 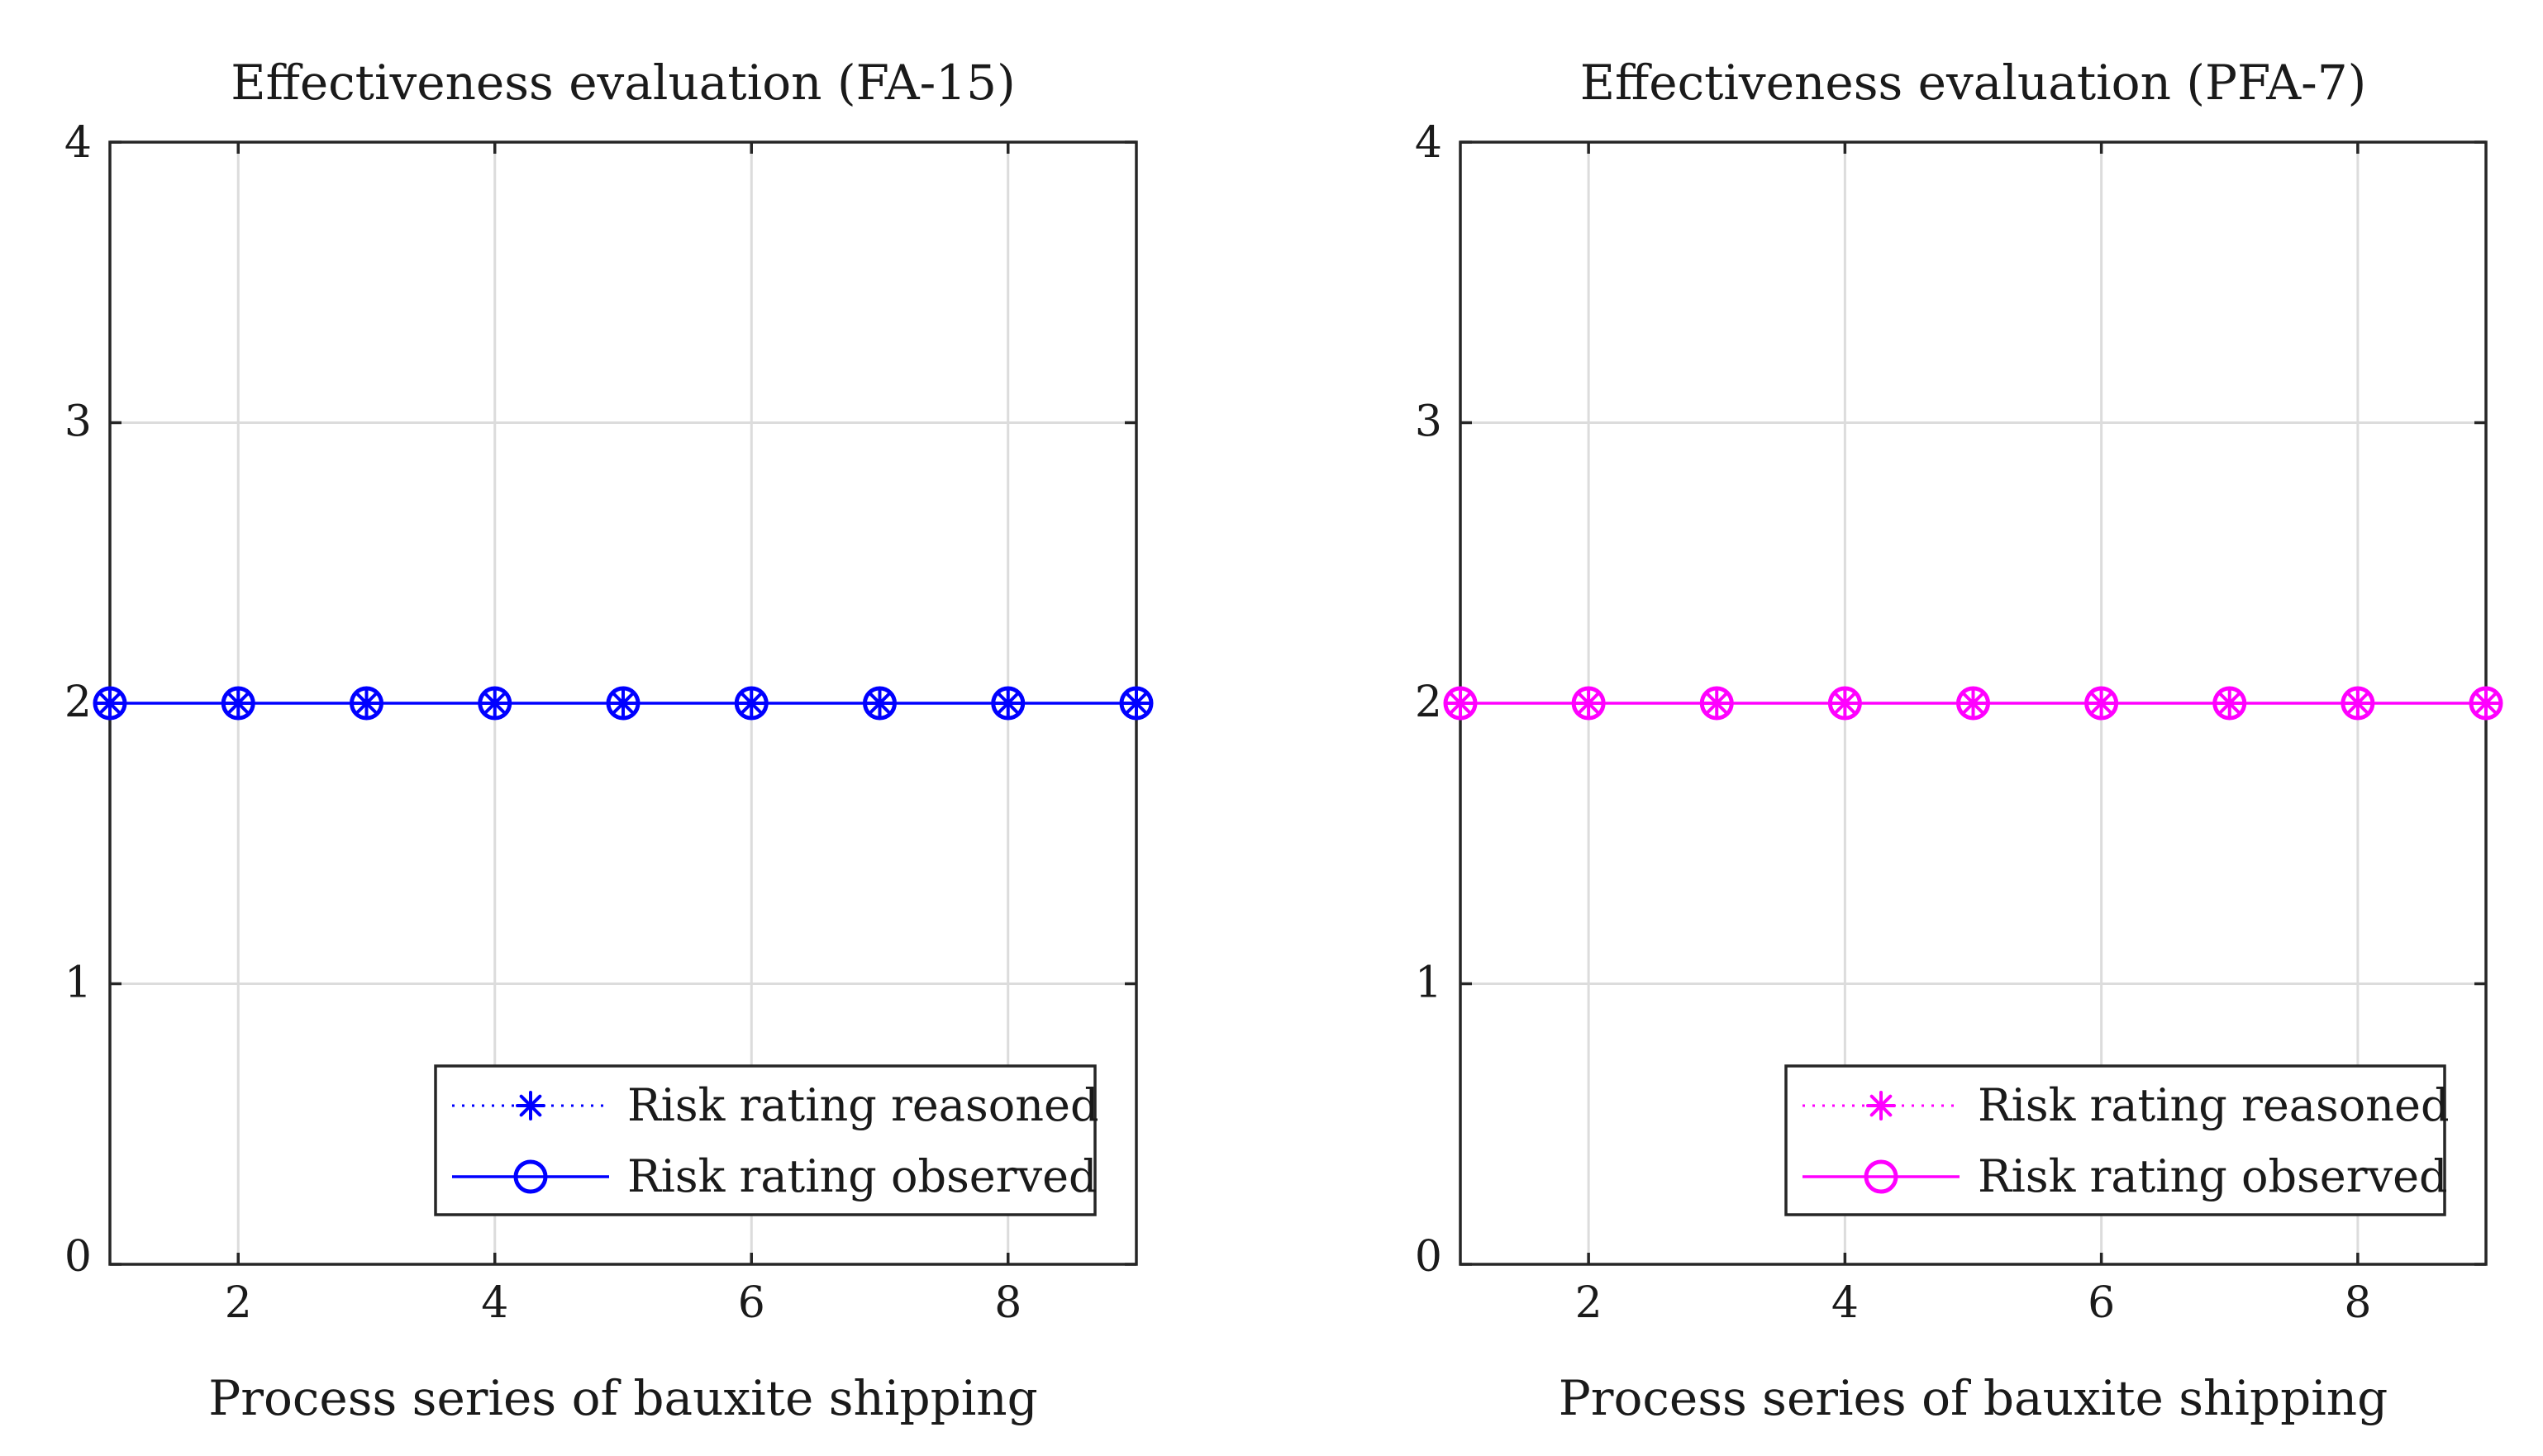 I want to click on chart-title: Effectiveness evaluation (FA-15), so click(x=623, y=83).